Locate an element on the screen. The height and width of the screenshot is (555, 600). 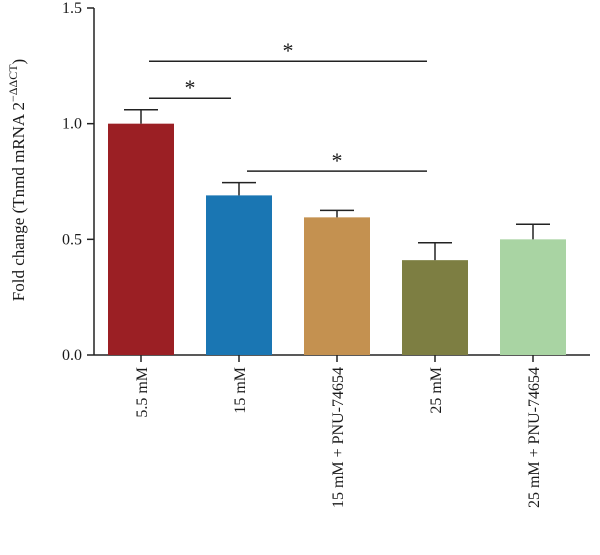
y-axis: 0.0 0.5 1.0 1.5 is located at coordinates (78, 182).